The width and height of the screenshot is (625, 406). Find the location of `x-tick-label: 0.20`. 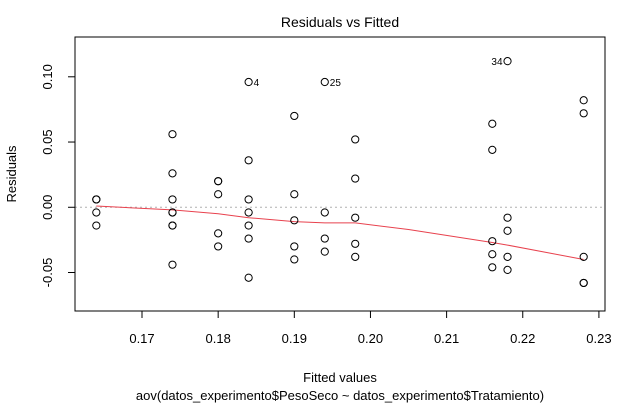

x-tick-label: 0.20 is located at coordinates (370, 338).